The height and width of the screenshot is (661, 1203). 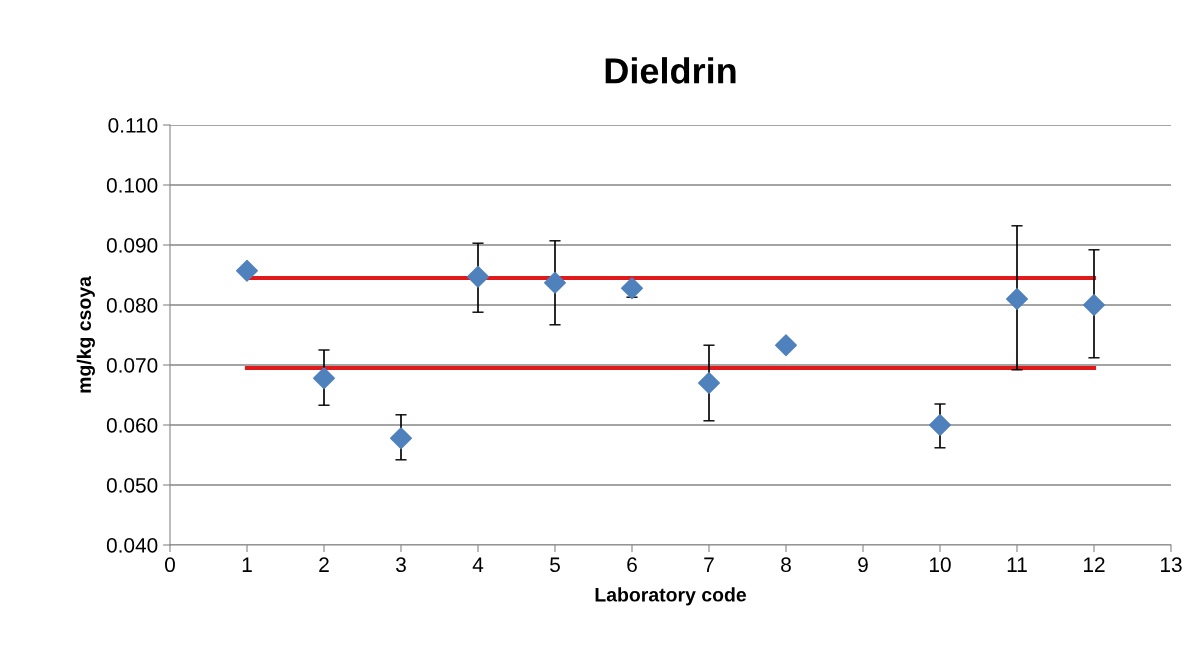 What do you see at coordinates (132, 365) in the screenshot?
I see `y-tick-label: 0.070` at bounding box center [132, 365].